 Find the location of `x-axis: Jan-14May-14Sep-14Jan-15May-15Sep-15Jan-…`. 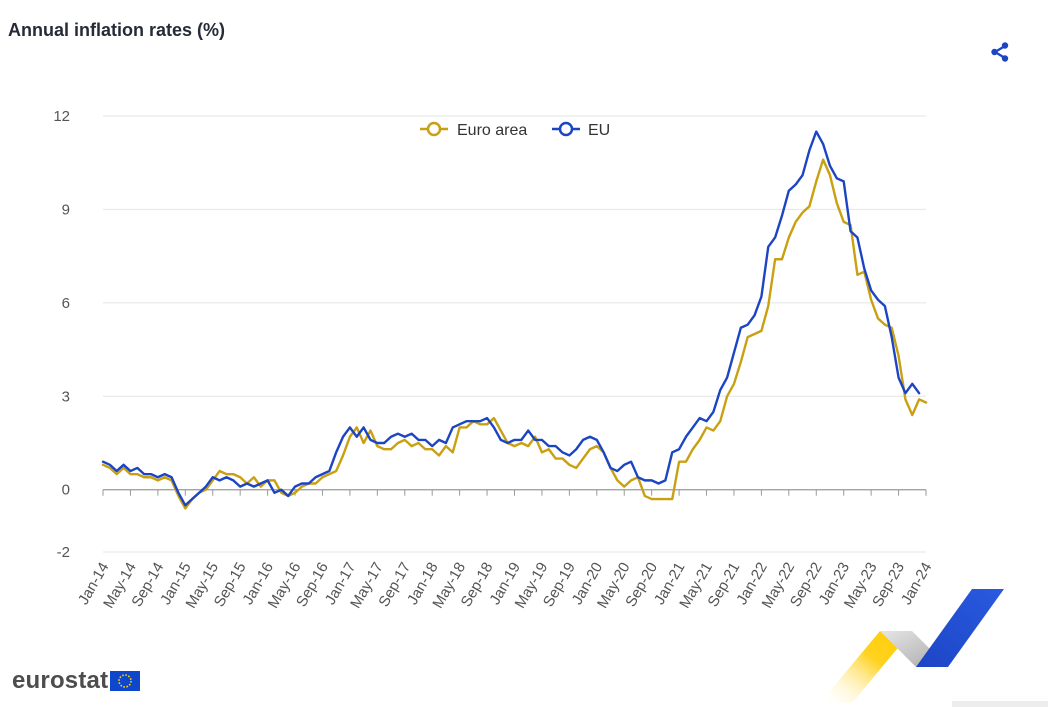

x-axis: Jan-14May-14Sep-14Jan-15May-15Sep-15Jan-… is located at coordinates (505, 550).